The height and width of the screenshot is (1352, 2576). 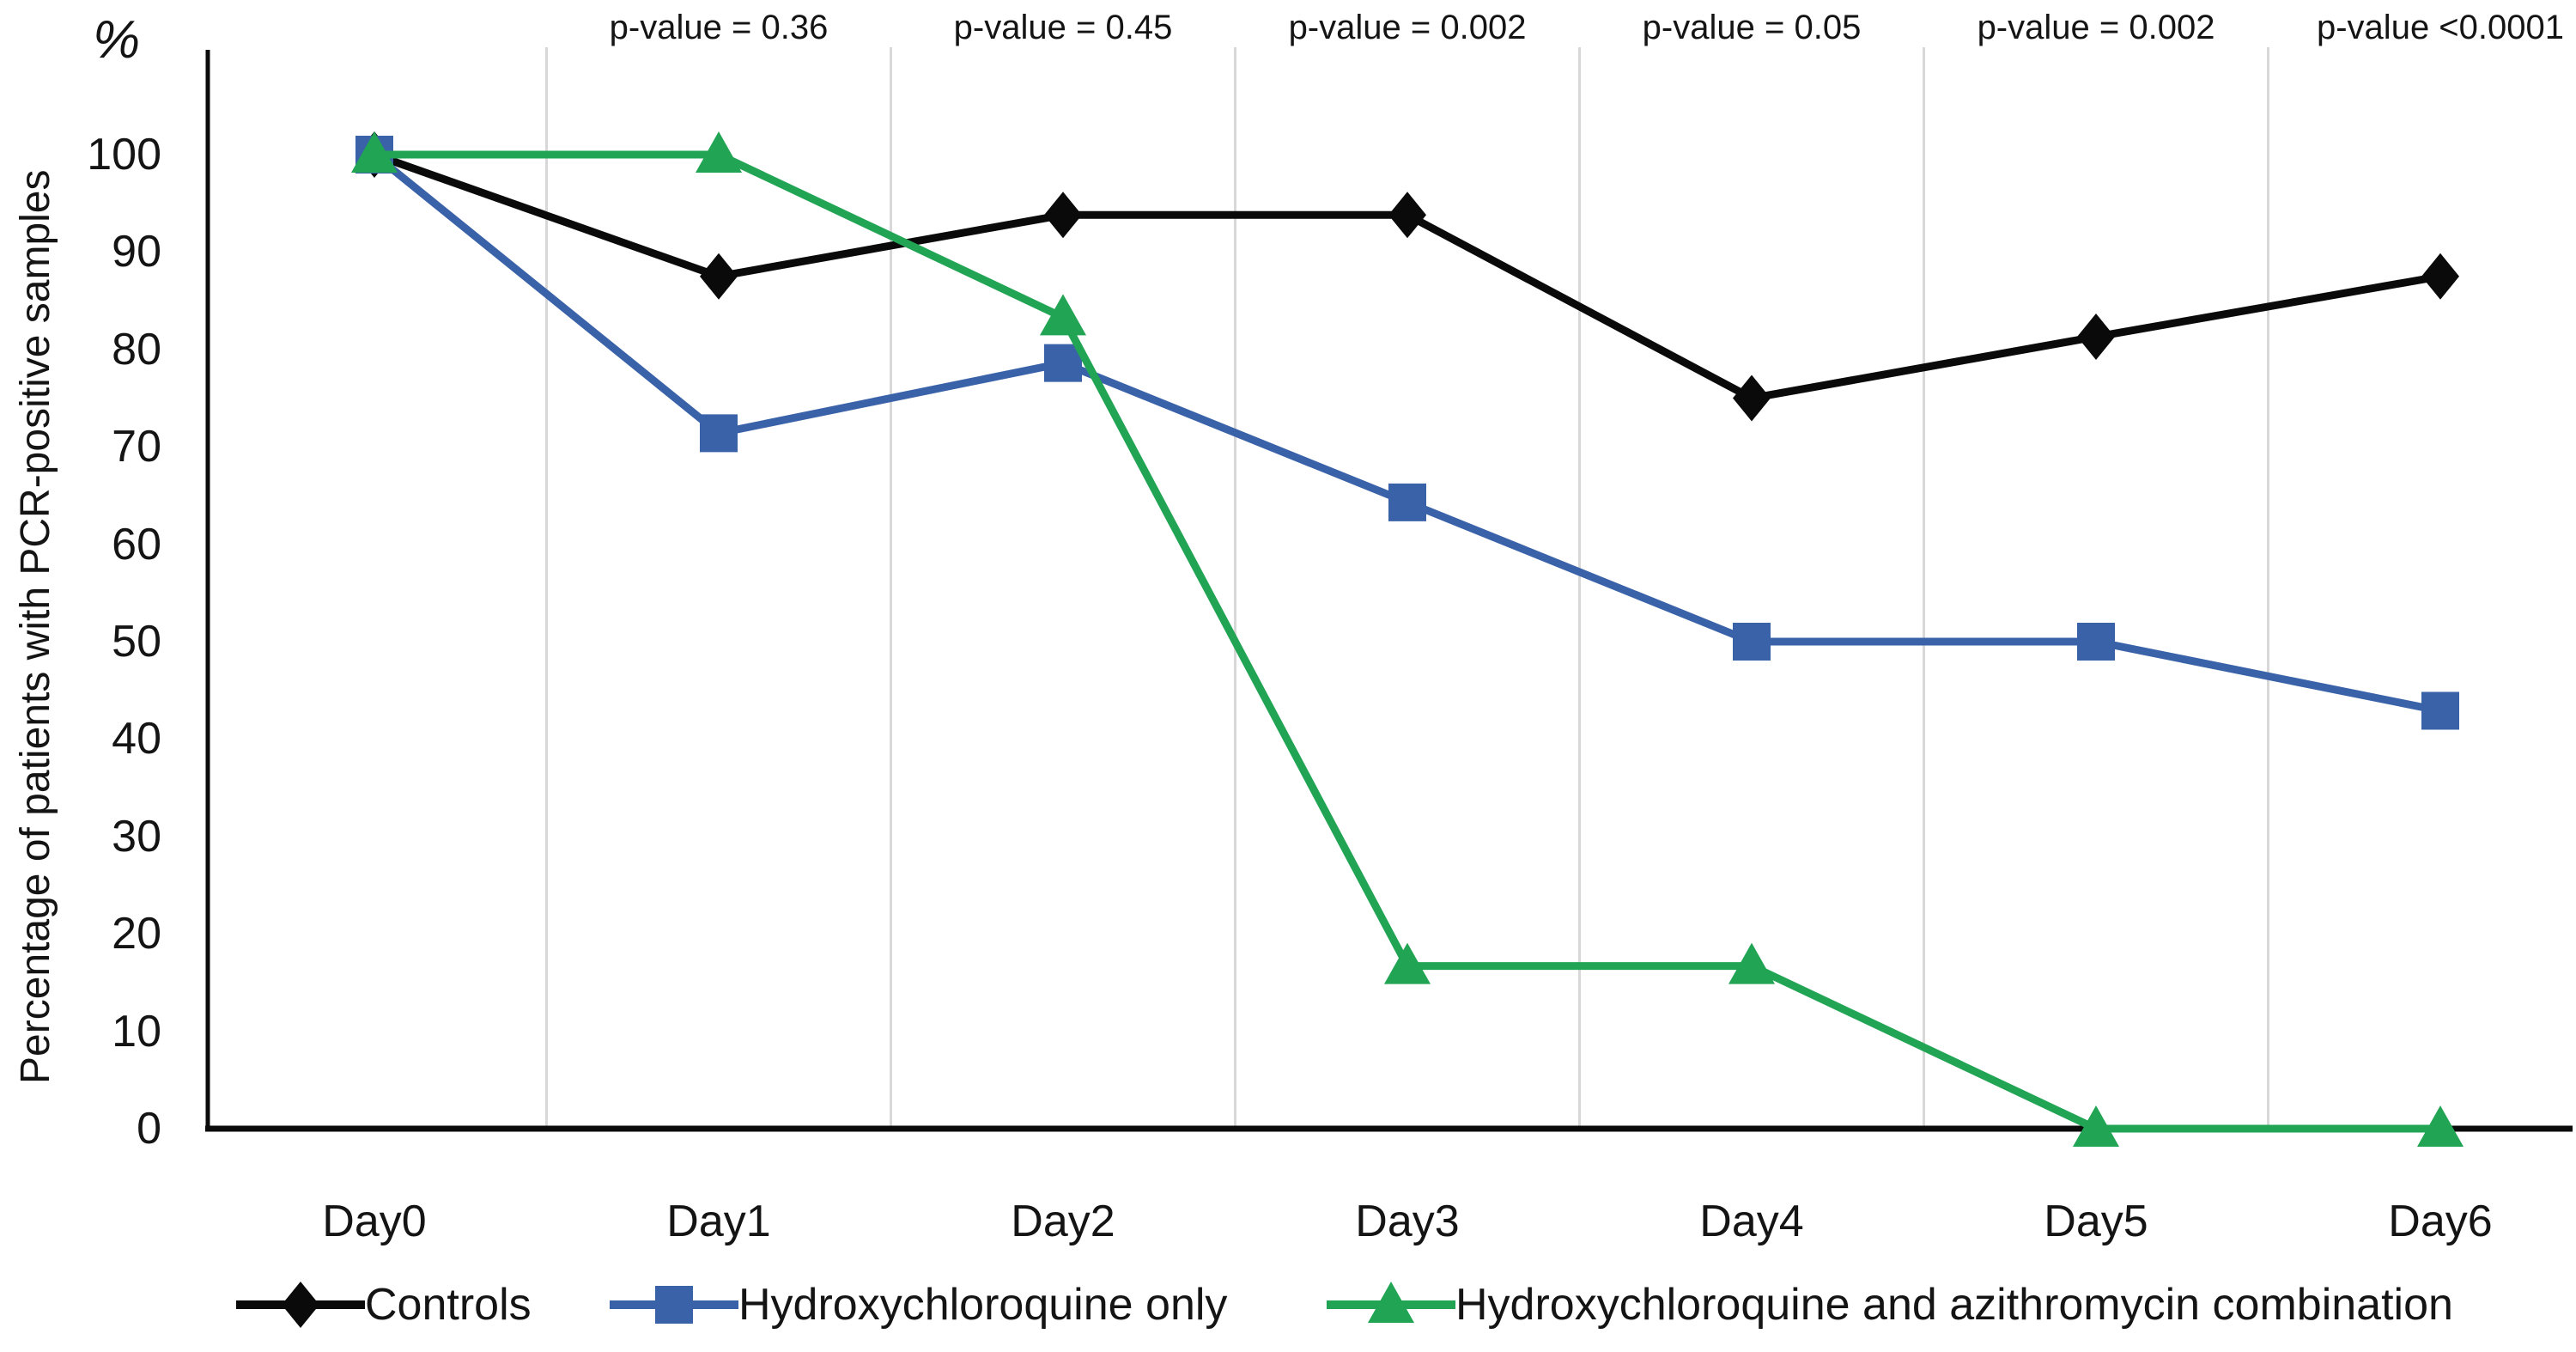 What do you see at coordinates (1752, 642) in the screenshot?
I see `square-marker-day4` at bounding box center [1752, 642].